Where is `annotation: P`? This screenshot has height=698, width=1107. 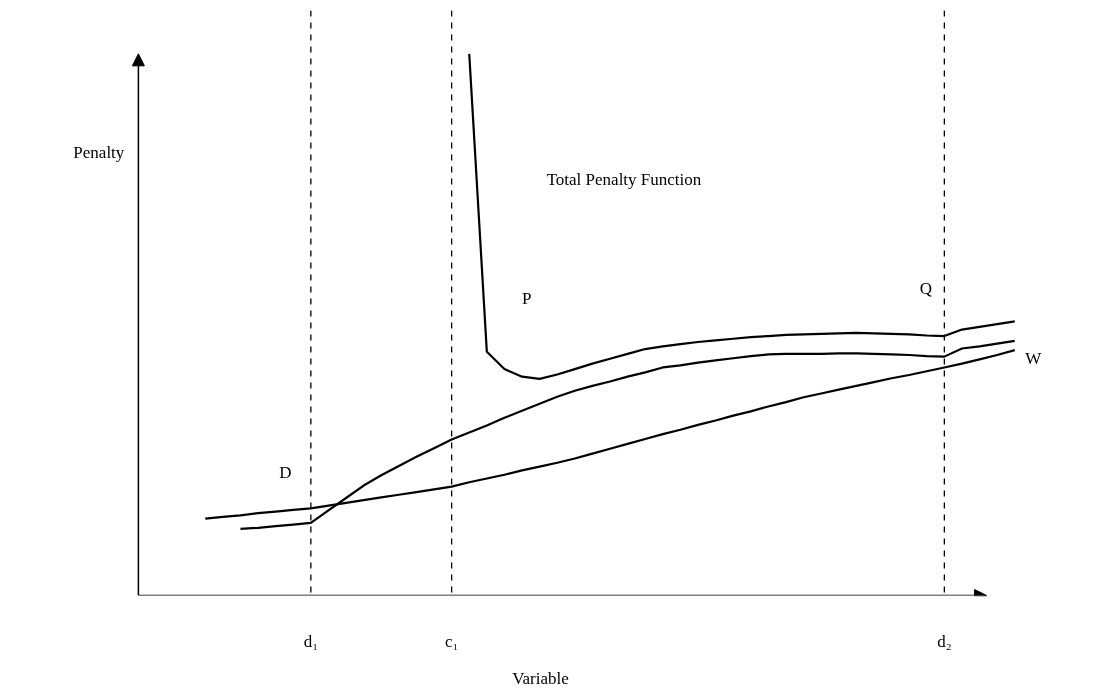
annotation: P is located at coordinates (527, 299).